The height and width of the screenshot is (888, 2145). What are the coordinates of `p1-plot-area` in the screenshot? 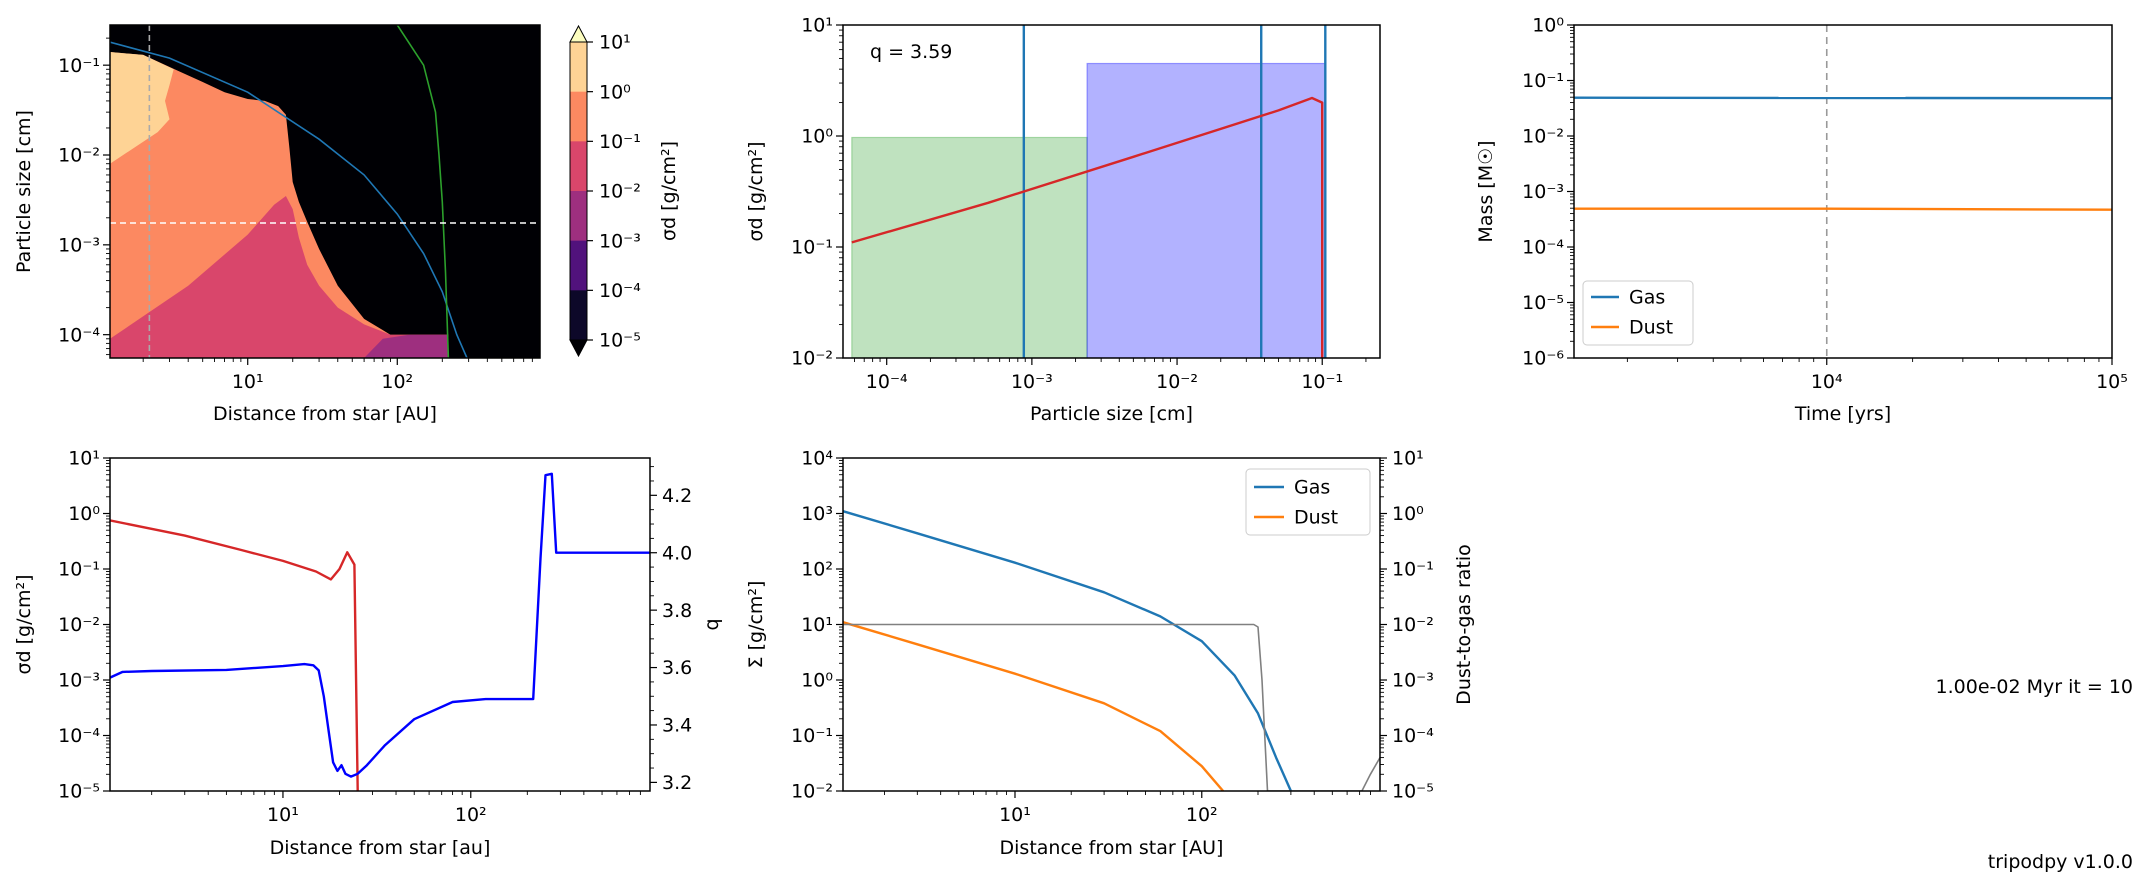 It's located at (325, 191).